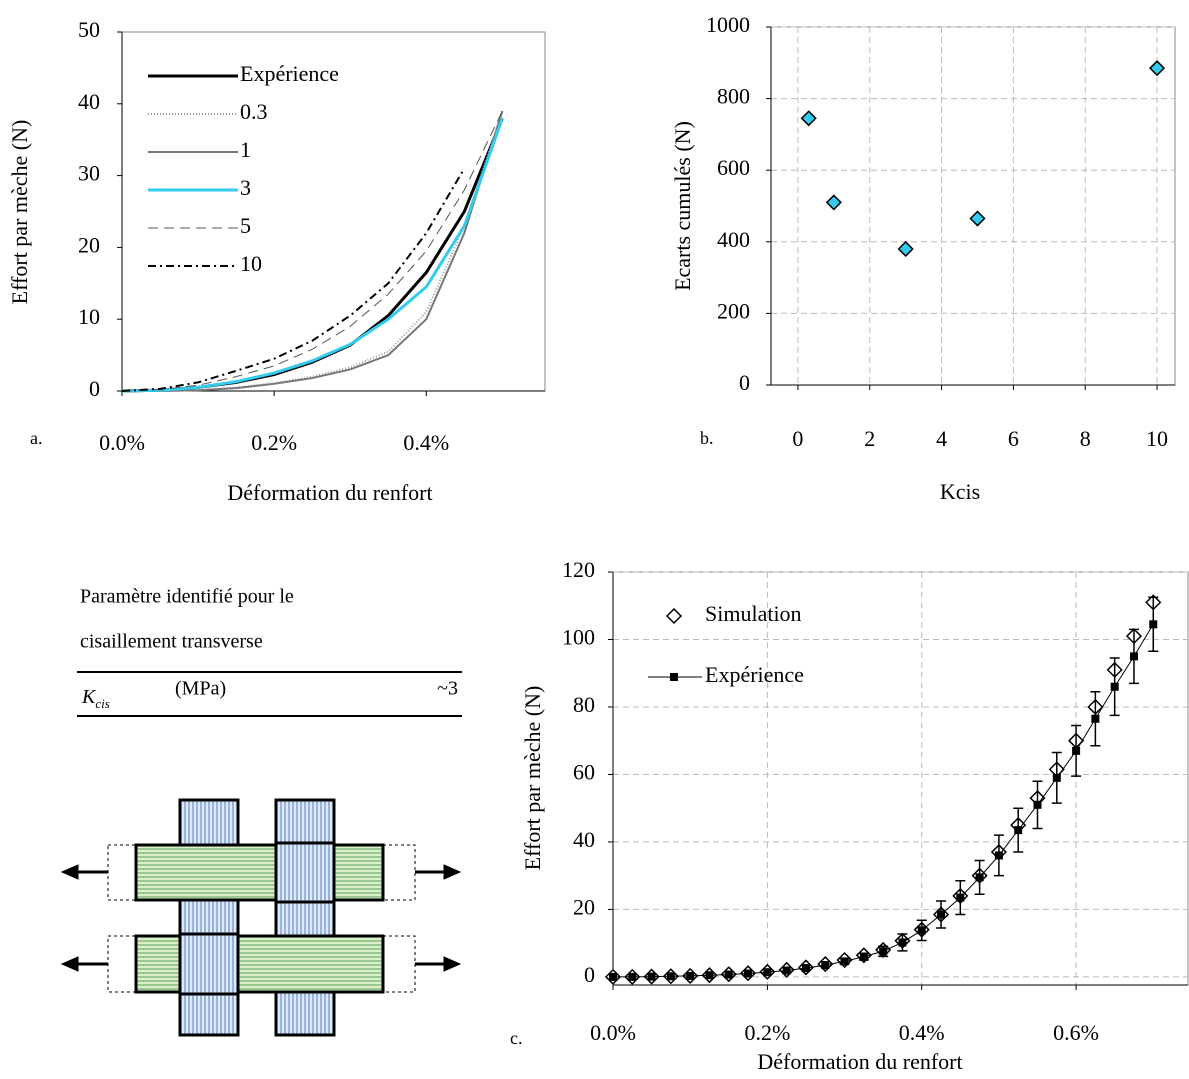  What do you see at coordinates (89, 316) in the screenshot?
I see `y-tick-label: 10` at bounding box center [89, 316].